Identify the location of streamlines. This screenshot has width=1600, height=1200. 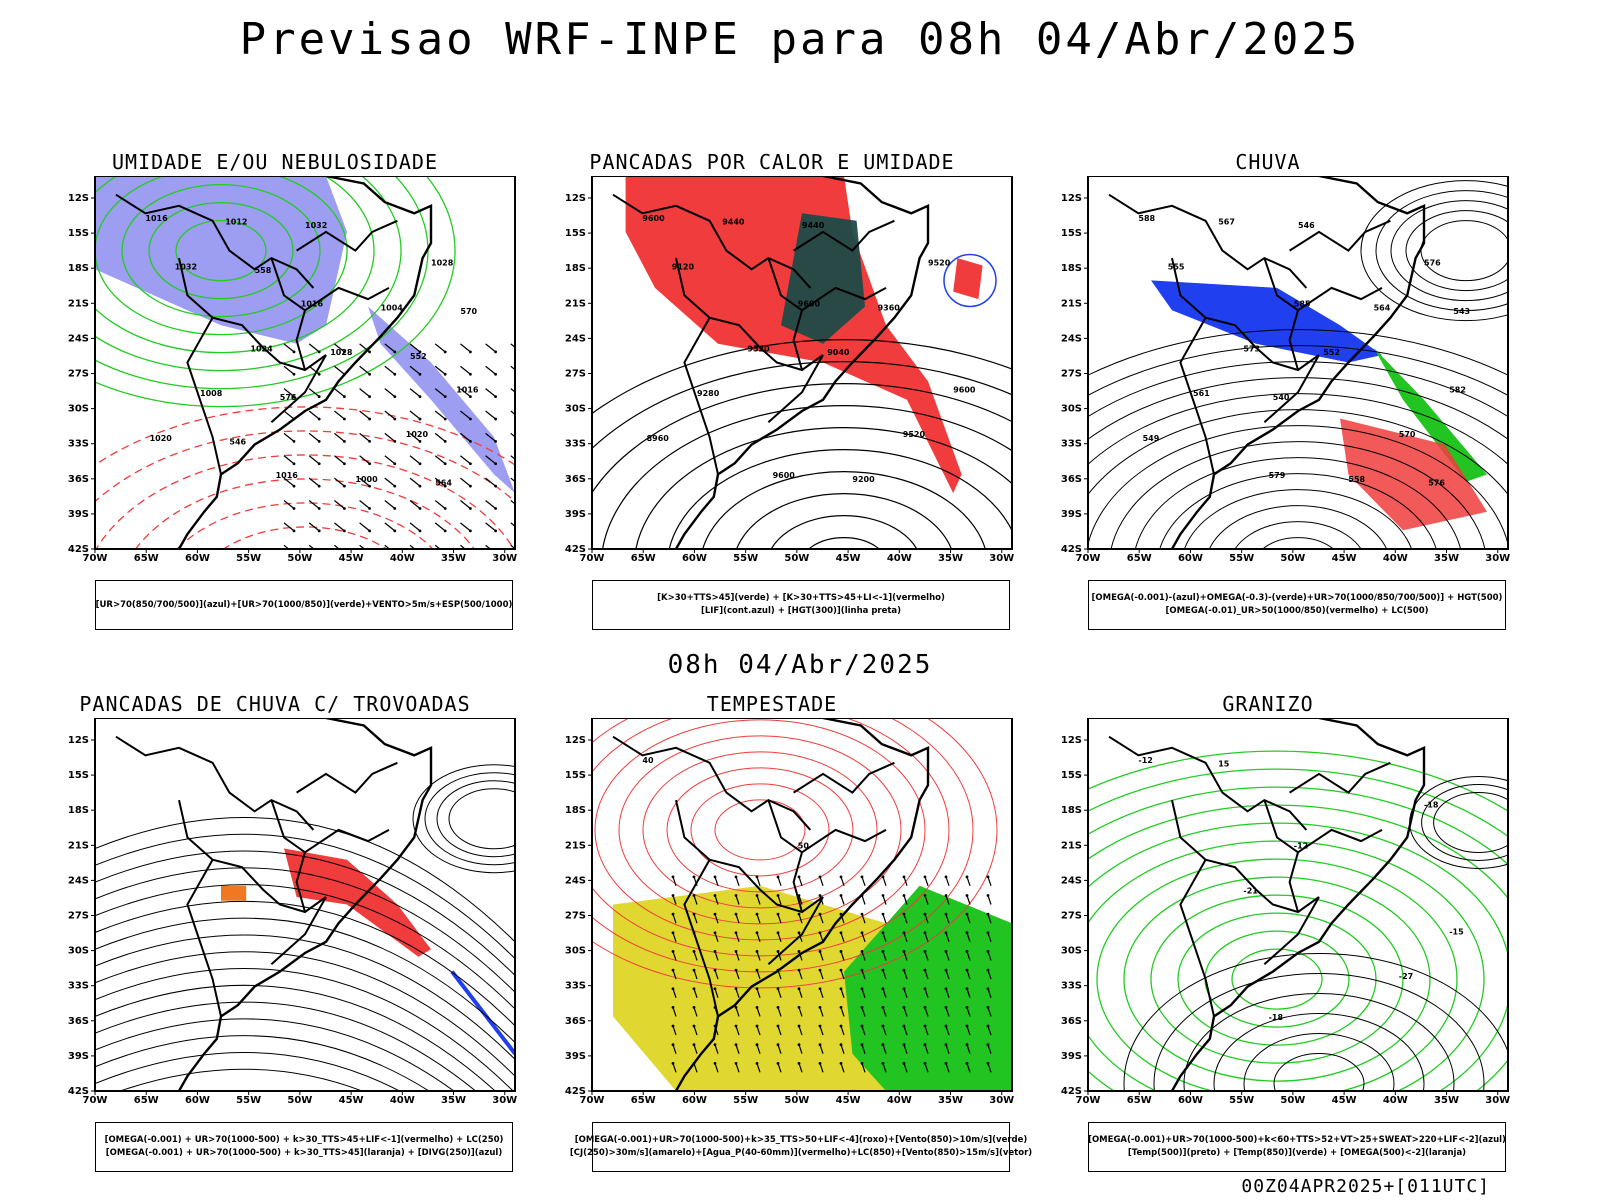
(305, 954).